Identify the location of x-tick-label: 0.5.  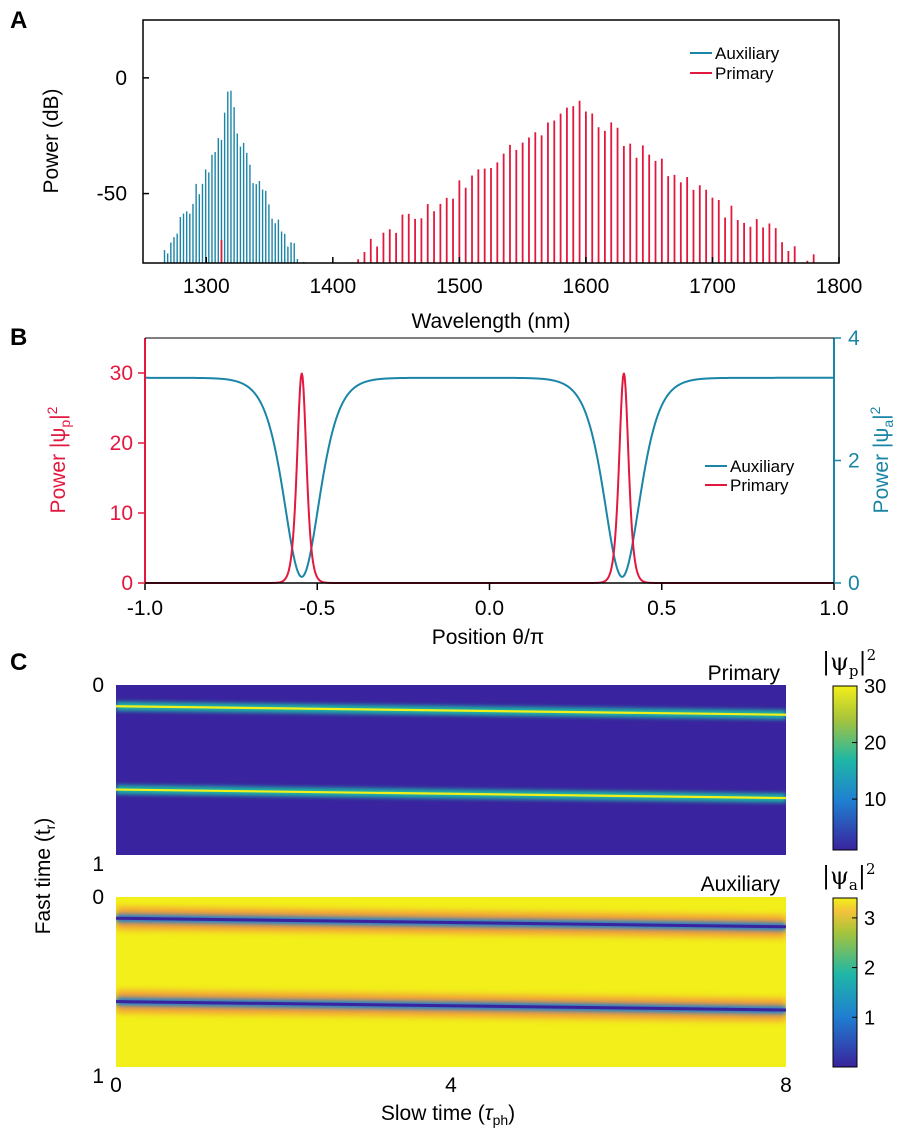
(661, 608).